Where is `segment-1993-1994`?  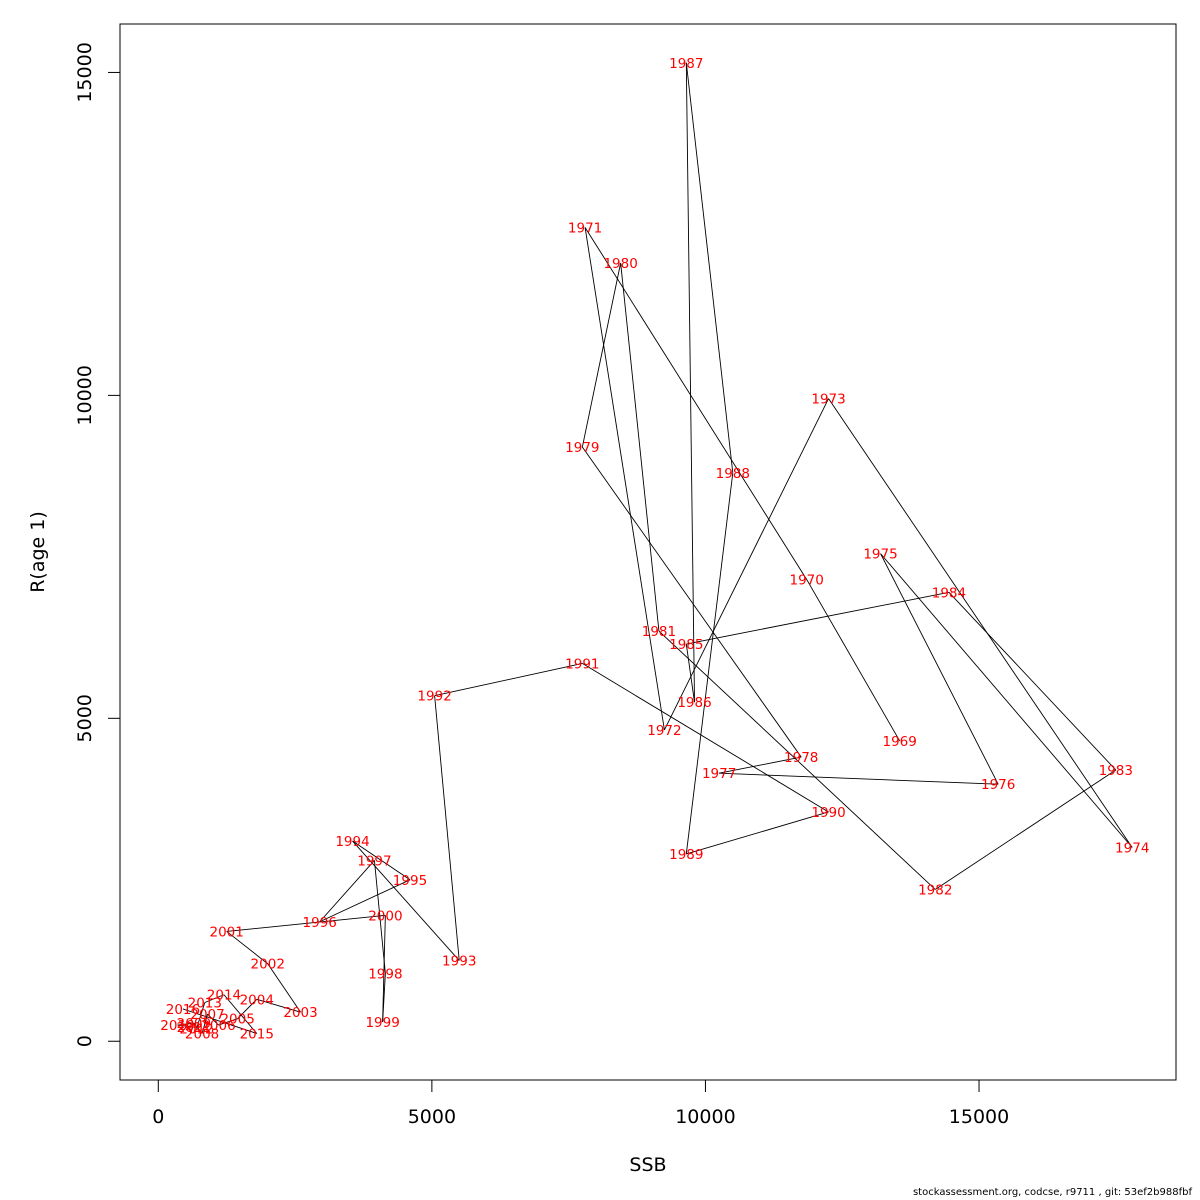
segment-1993-1994 is located at coordinates (406, 900).